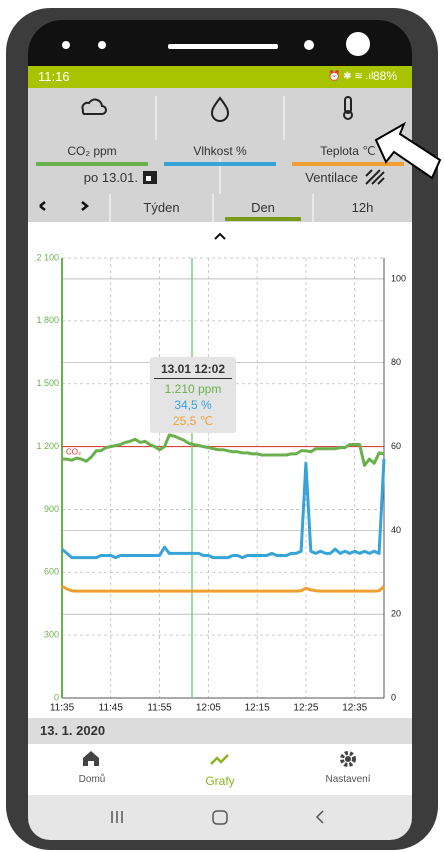 Image resolution: width=444 pixels, height=852 pixels. I want to click on tooltip-line: 1.210 ppm, so click(193, 389).